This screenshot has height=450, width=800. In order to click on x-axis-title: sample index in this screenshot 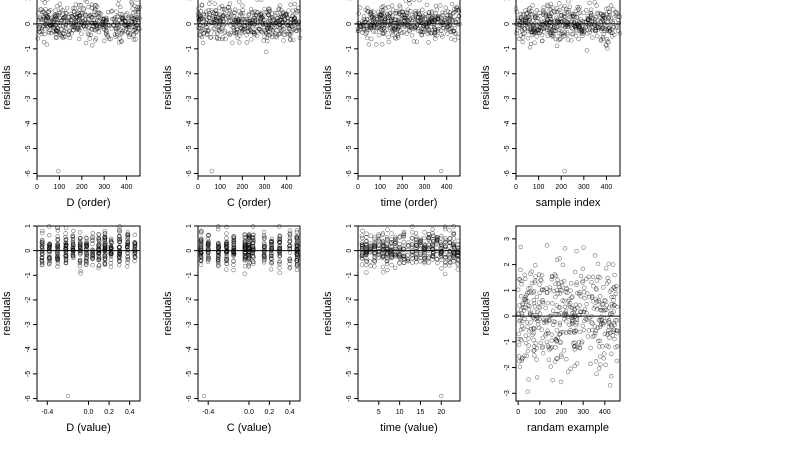, I will do `click(568, 203)`.